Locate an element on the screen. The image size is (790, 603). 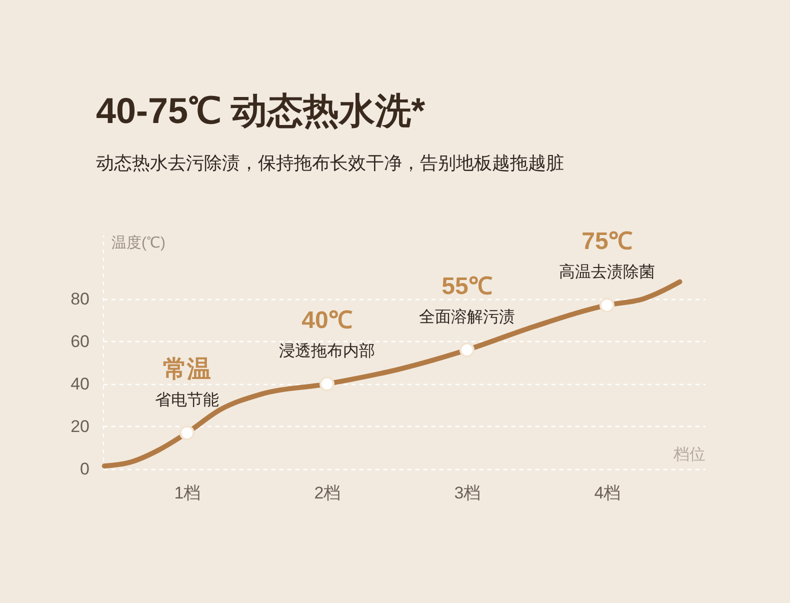
x-tick-label: 3档 is located at coordinates (467, 493).